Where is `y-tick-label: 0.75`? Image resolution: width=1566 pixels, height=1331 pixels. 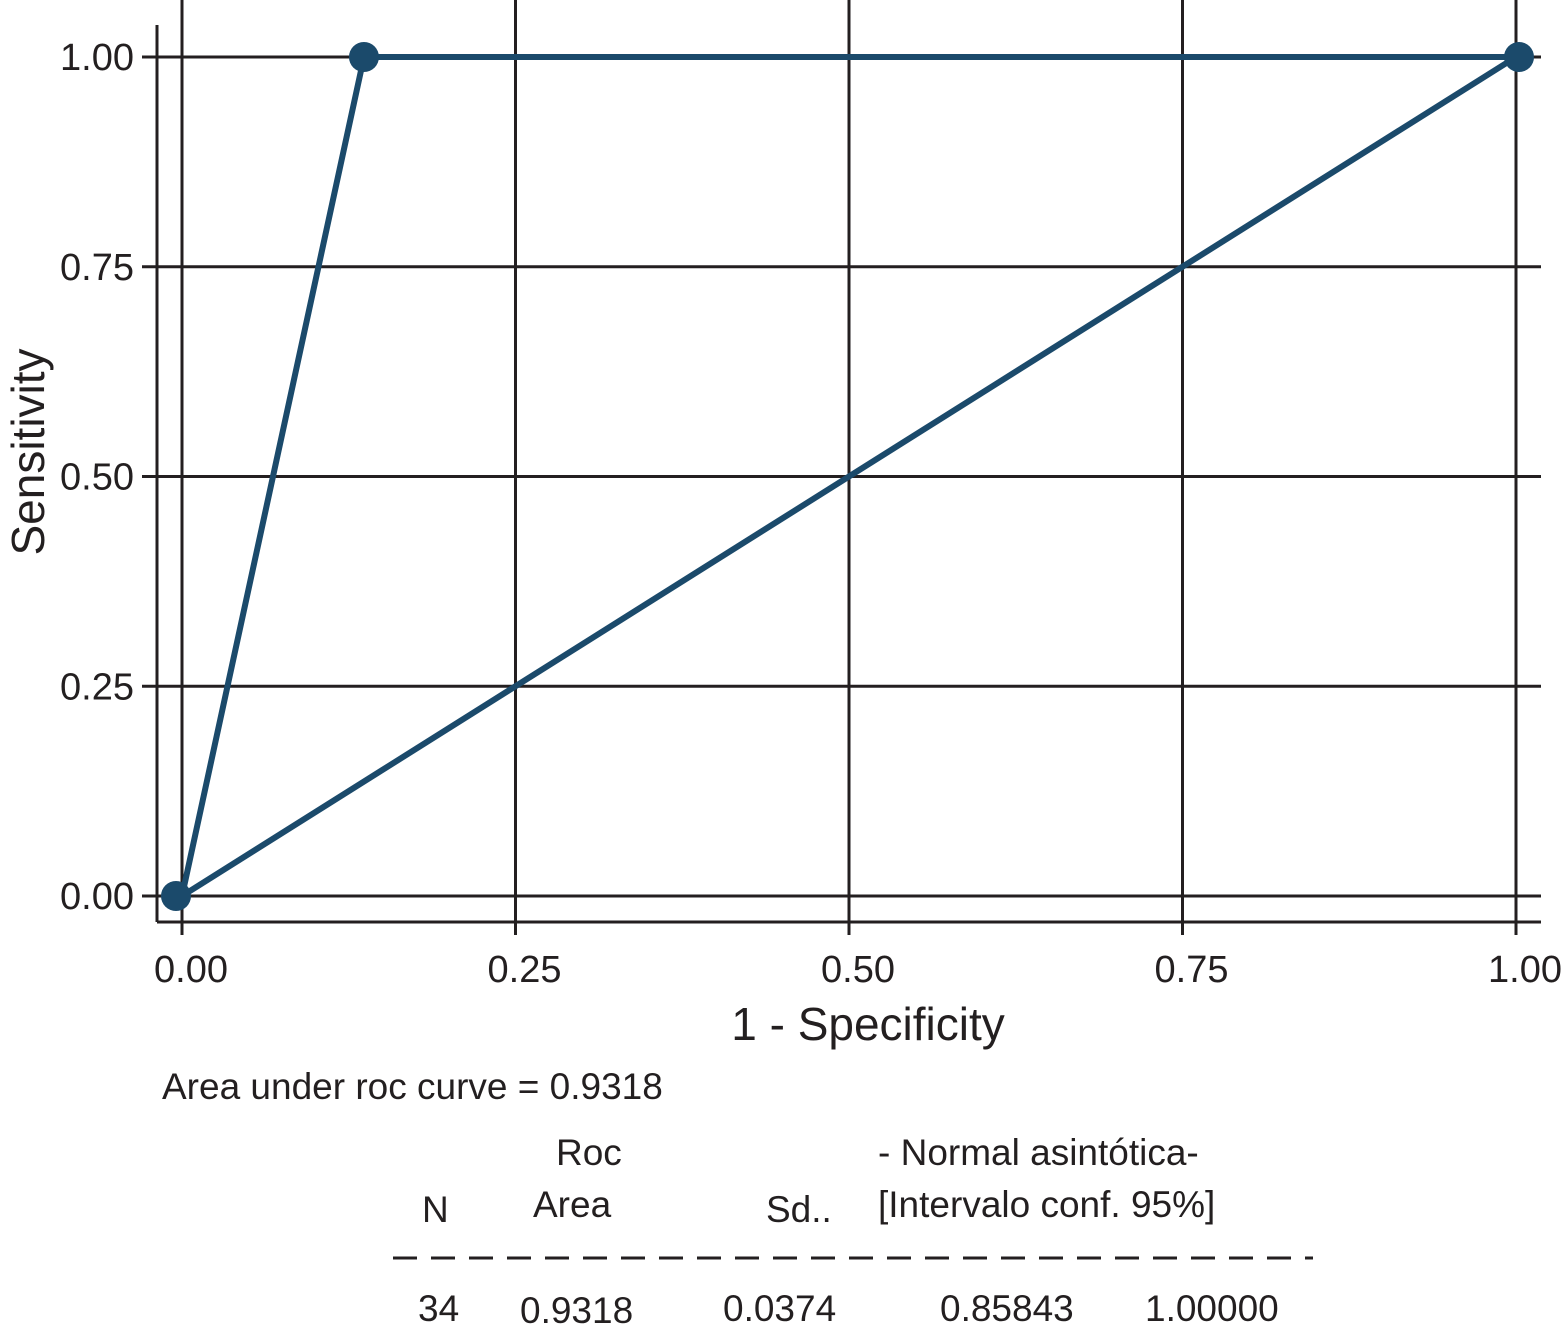
y-tick-label: 0.75 is located at coordinates (97, 268).